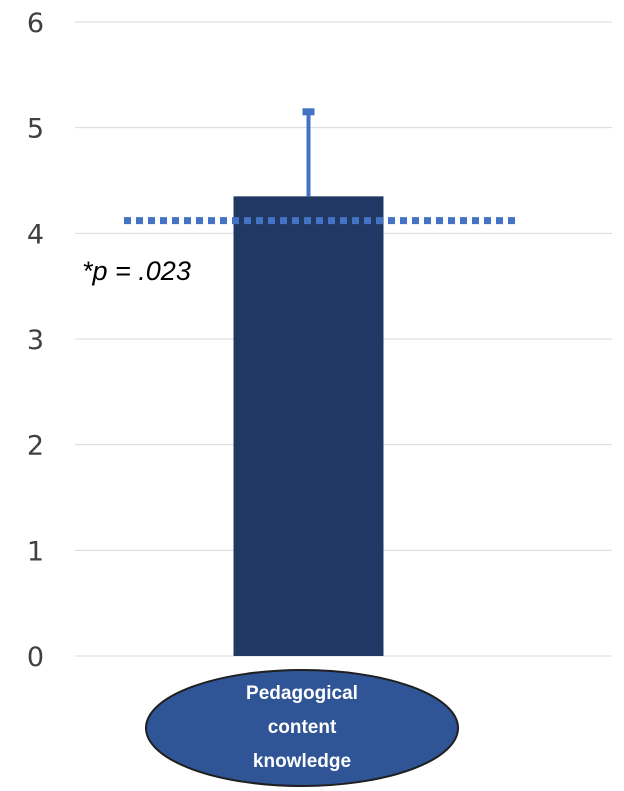  I want to click on y-axis-tick-labels: 0 1 2 3 4 5 6, so click(35, 340).